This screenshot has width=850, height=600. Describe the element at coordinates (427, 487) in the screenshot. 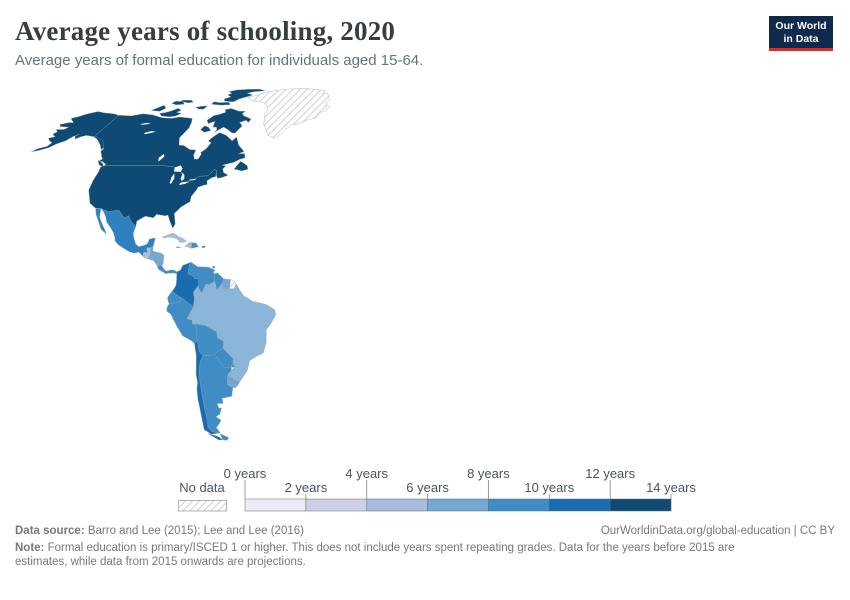

I see `svg-text: 6 years` at that location.